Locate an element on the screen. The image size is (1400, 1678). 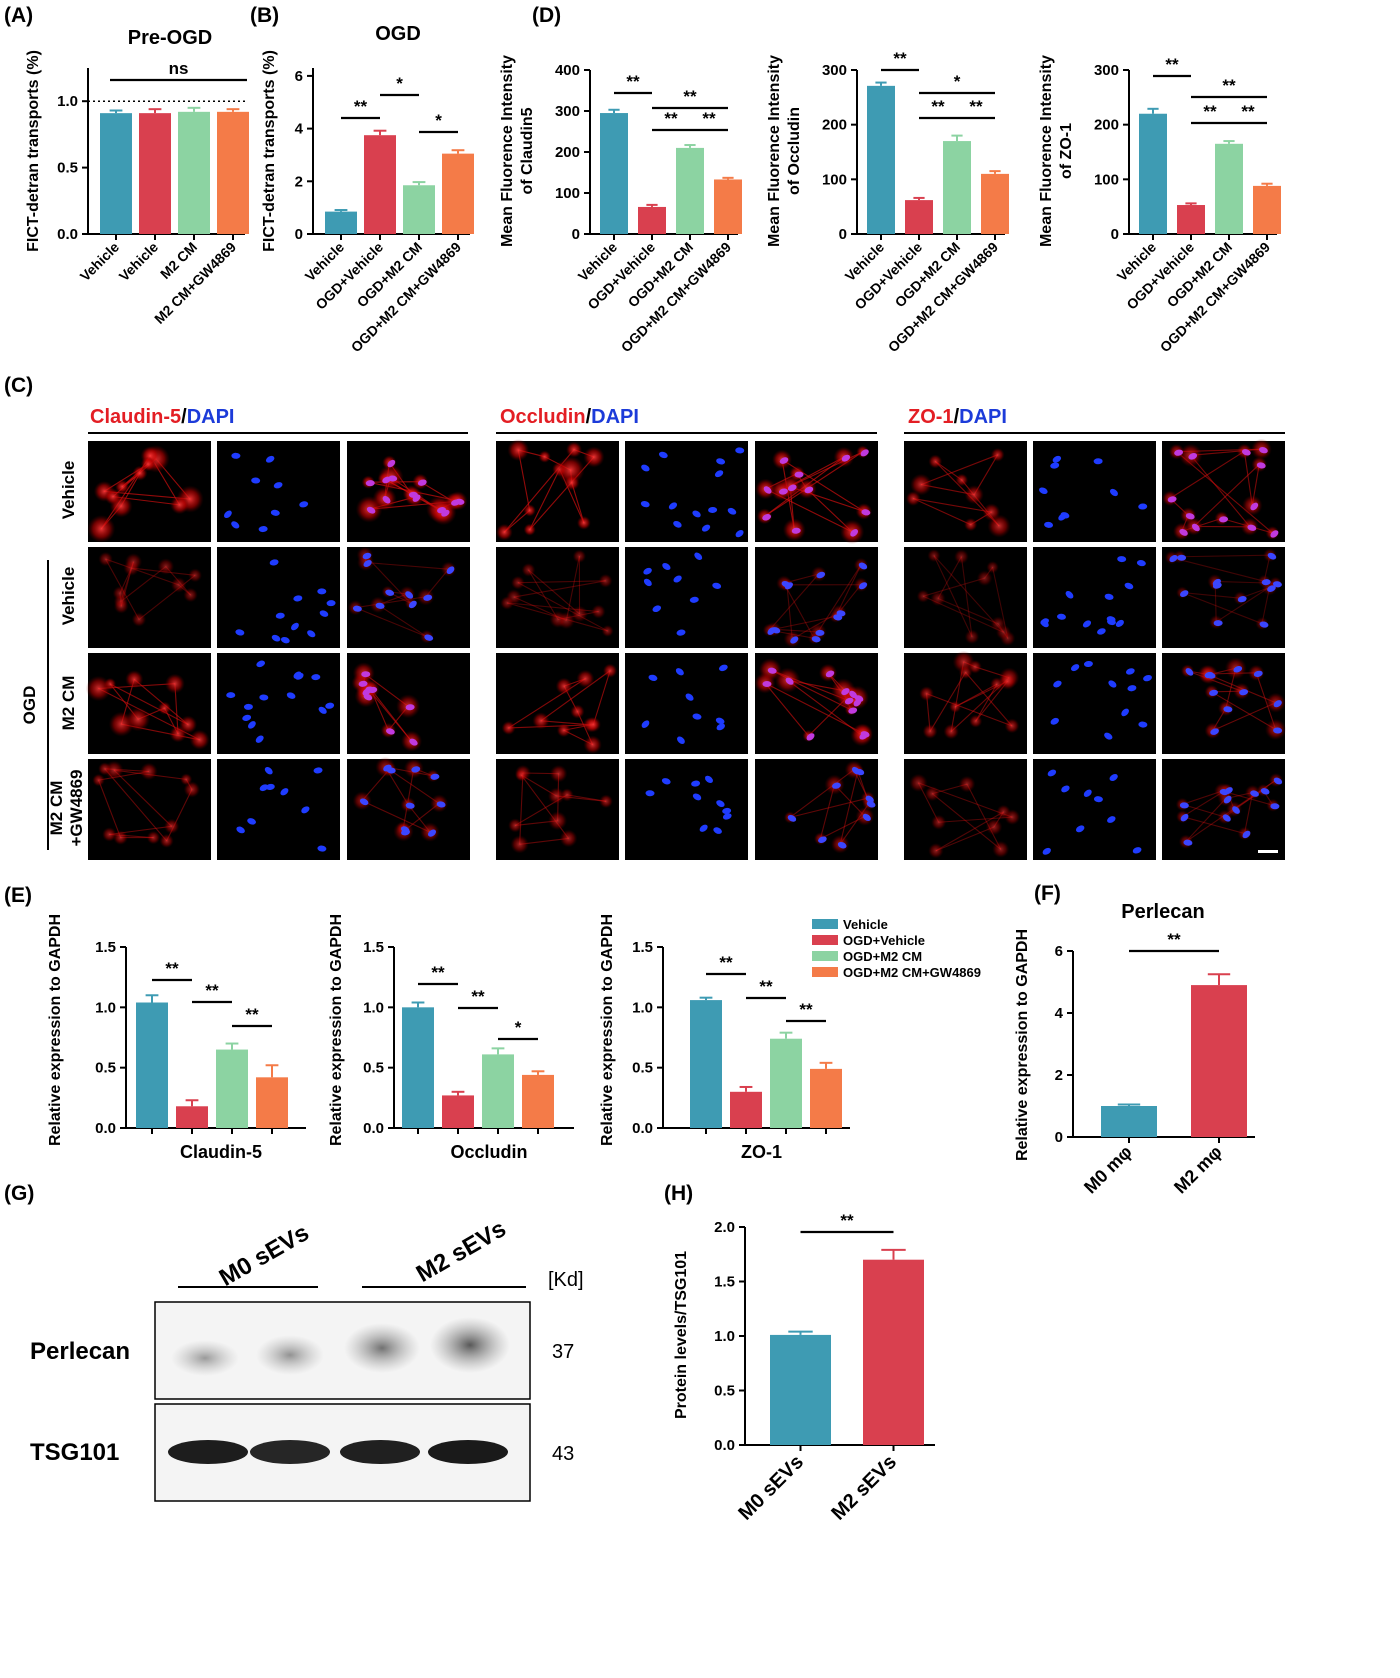
y-tick-label: 0 is located at coordinates (576, 234).